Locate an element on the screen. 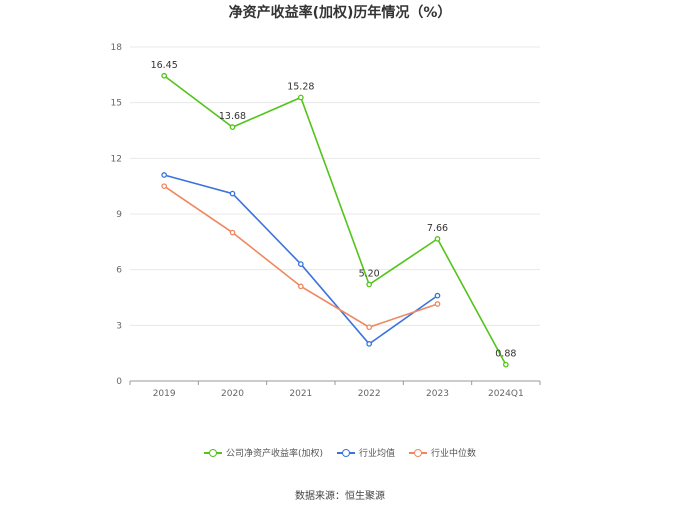 The image size is (680, 509). y-tick-label: 0 is located at coordinates (119, 382).